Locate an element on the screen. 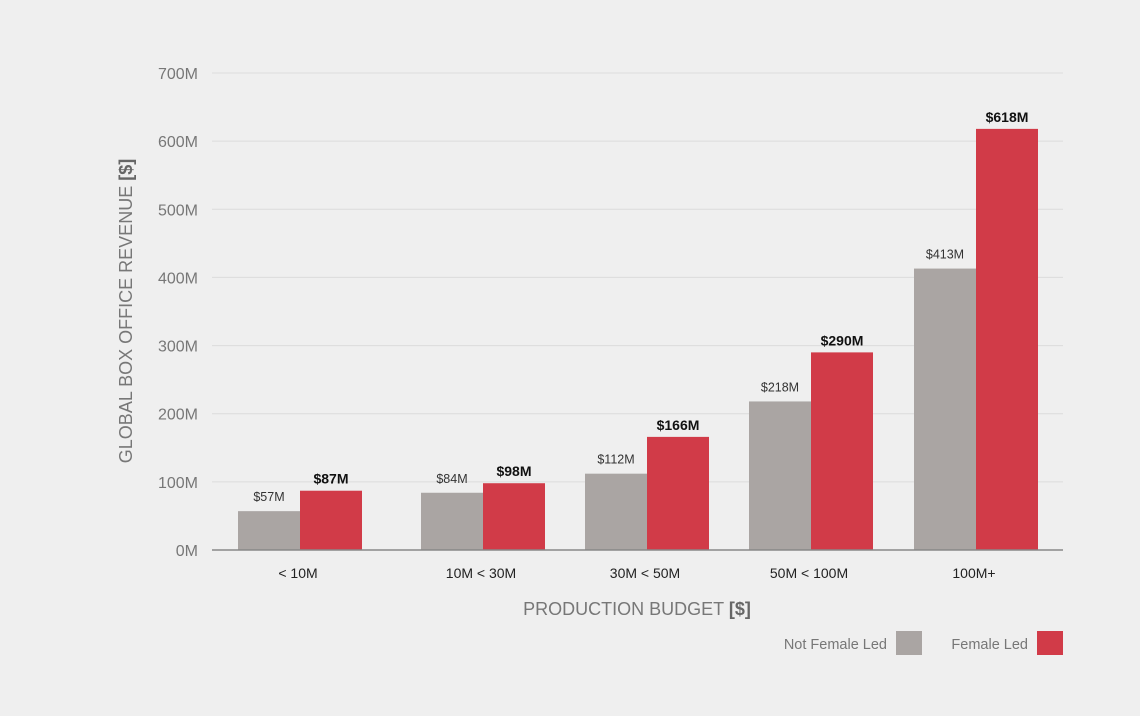 The width and height of the screenshot is (1140, 716). legend-label: Female Led is located at coordinates (989, 645).